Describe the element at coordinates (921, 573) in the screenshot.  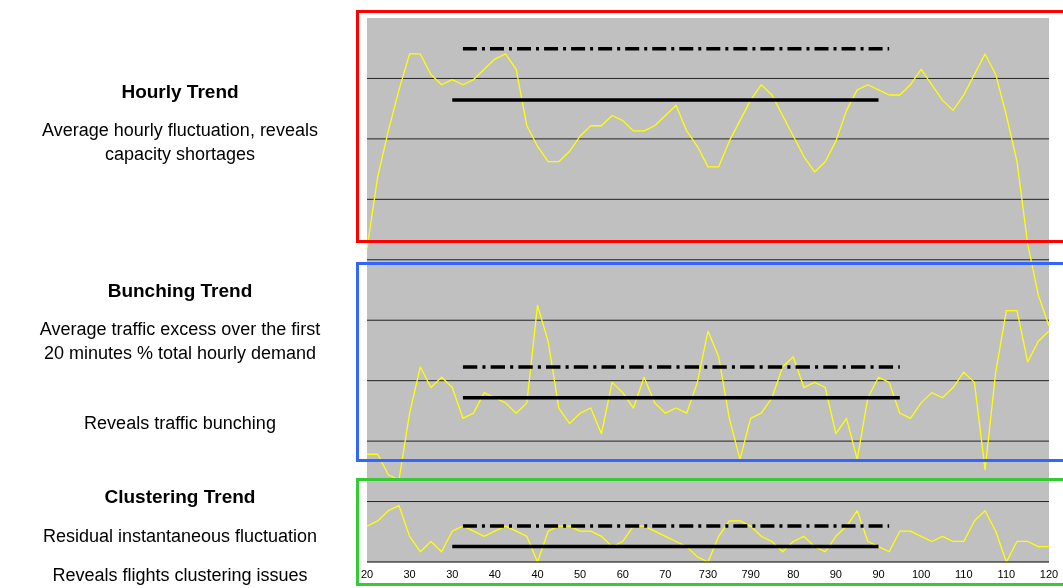
I see `x-tick-label: 100` at that location.